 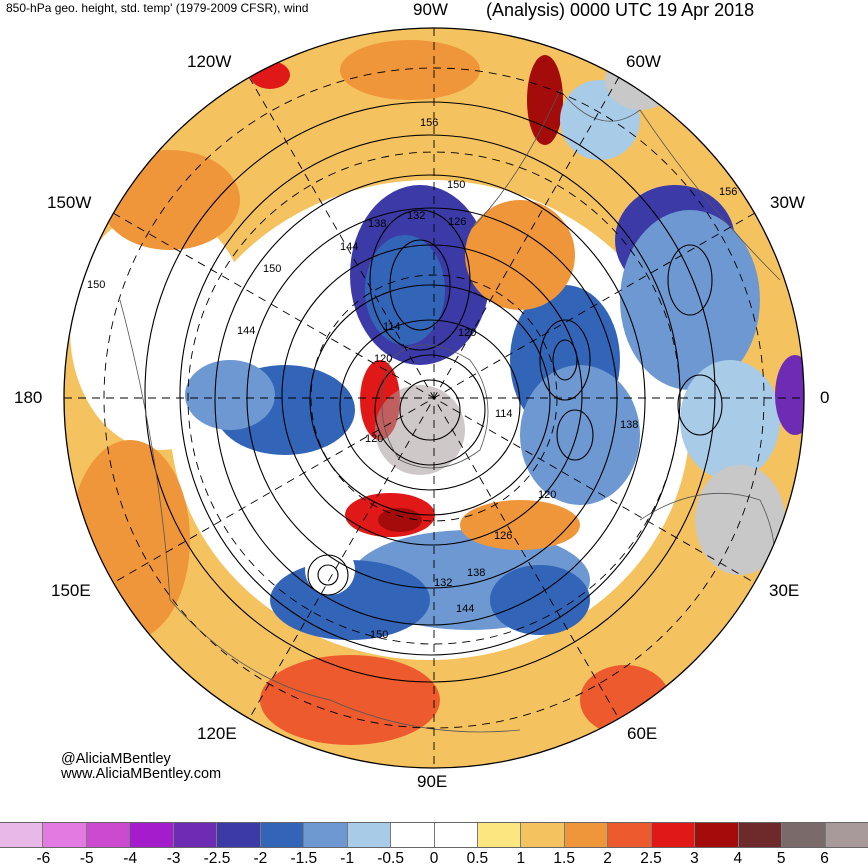 What do you see at coordinates (69, 202) in the screenshot?
I see `lon-label-150w: 150W` at bounding box center [69, 202].